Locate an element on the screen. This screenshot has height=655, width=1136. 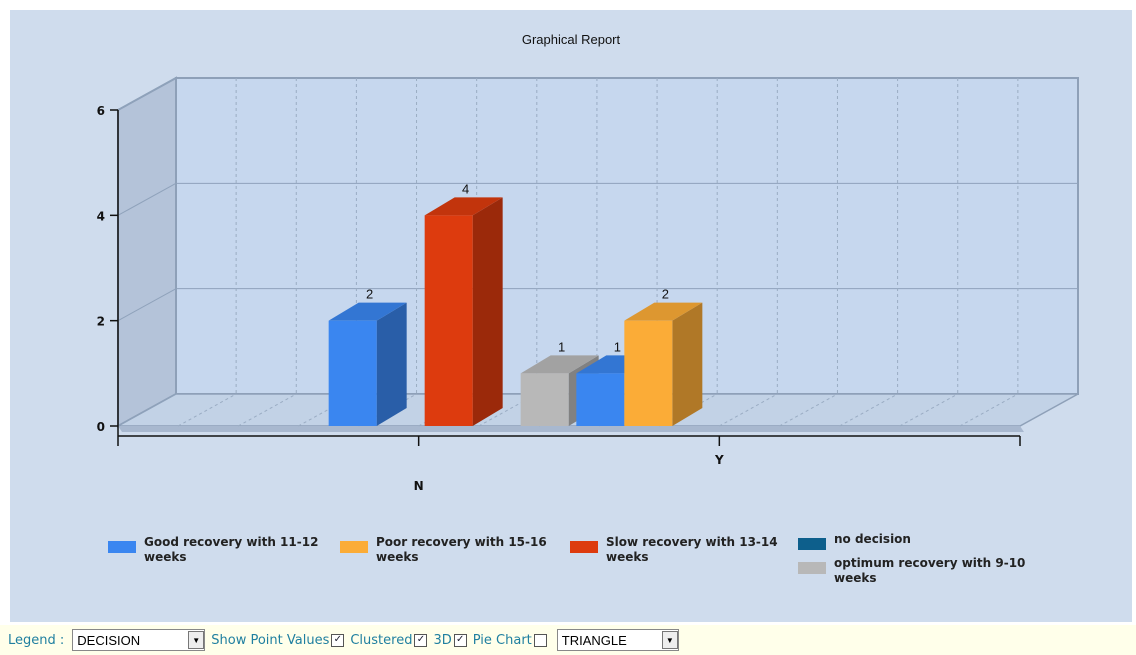
show-point-values-checkbox: ✓ is located at coordinates (338, 640).